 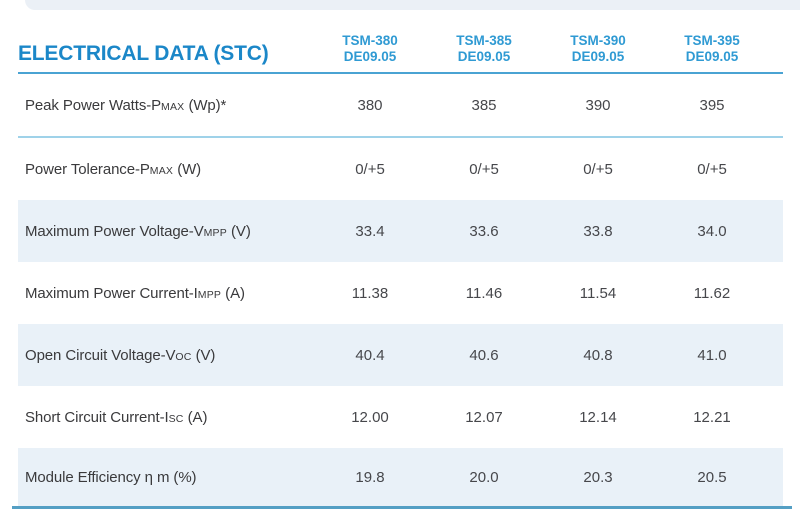 What do you see at coordinates (97, 417) in the screenshot?
I see `label-text: Short Circuit Current-I` at bounding box center [97, 417].